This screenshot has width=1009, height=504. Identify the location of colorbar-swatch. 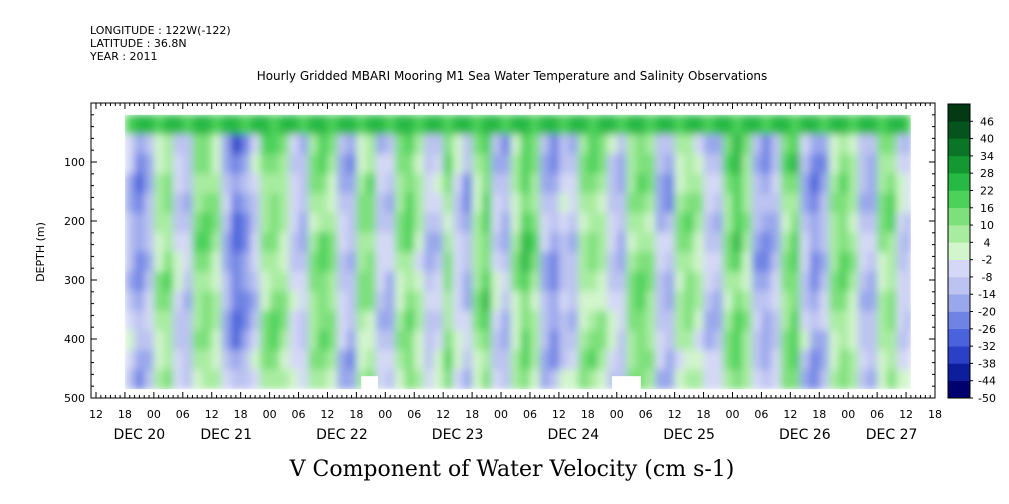
(959, 355).